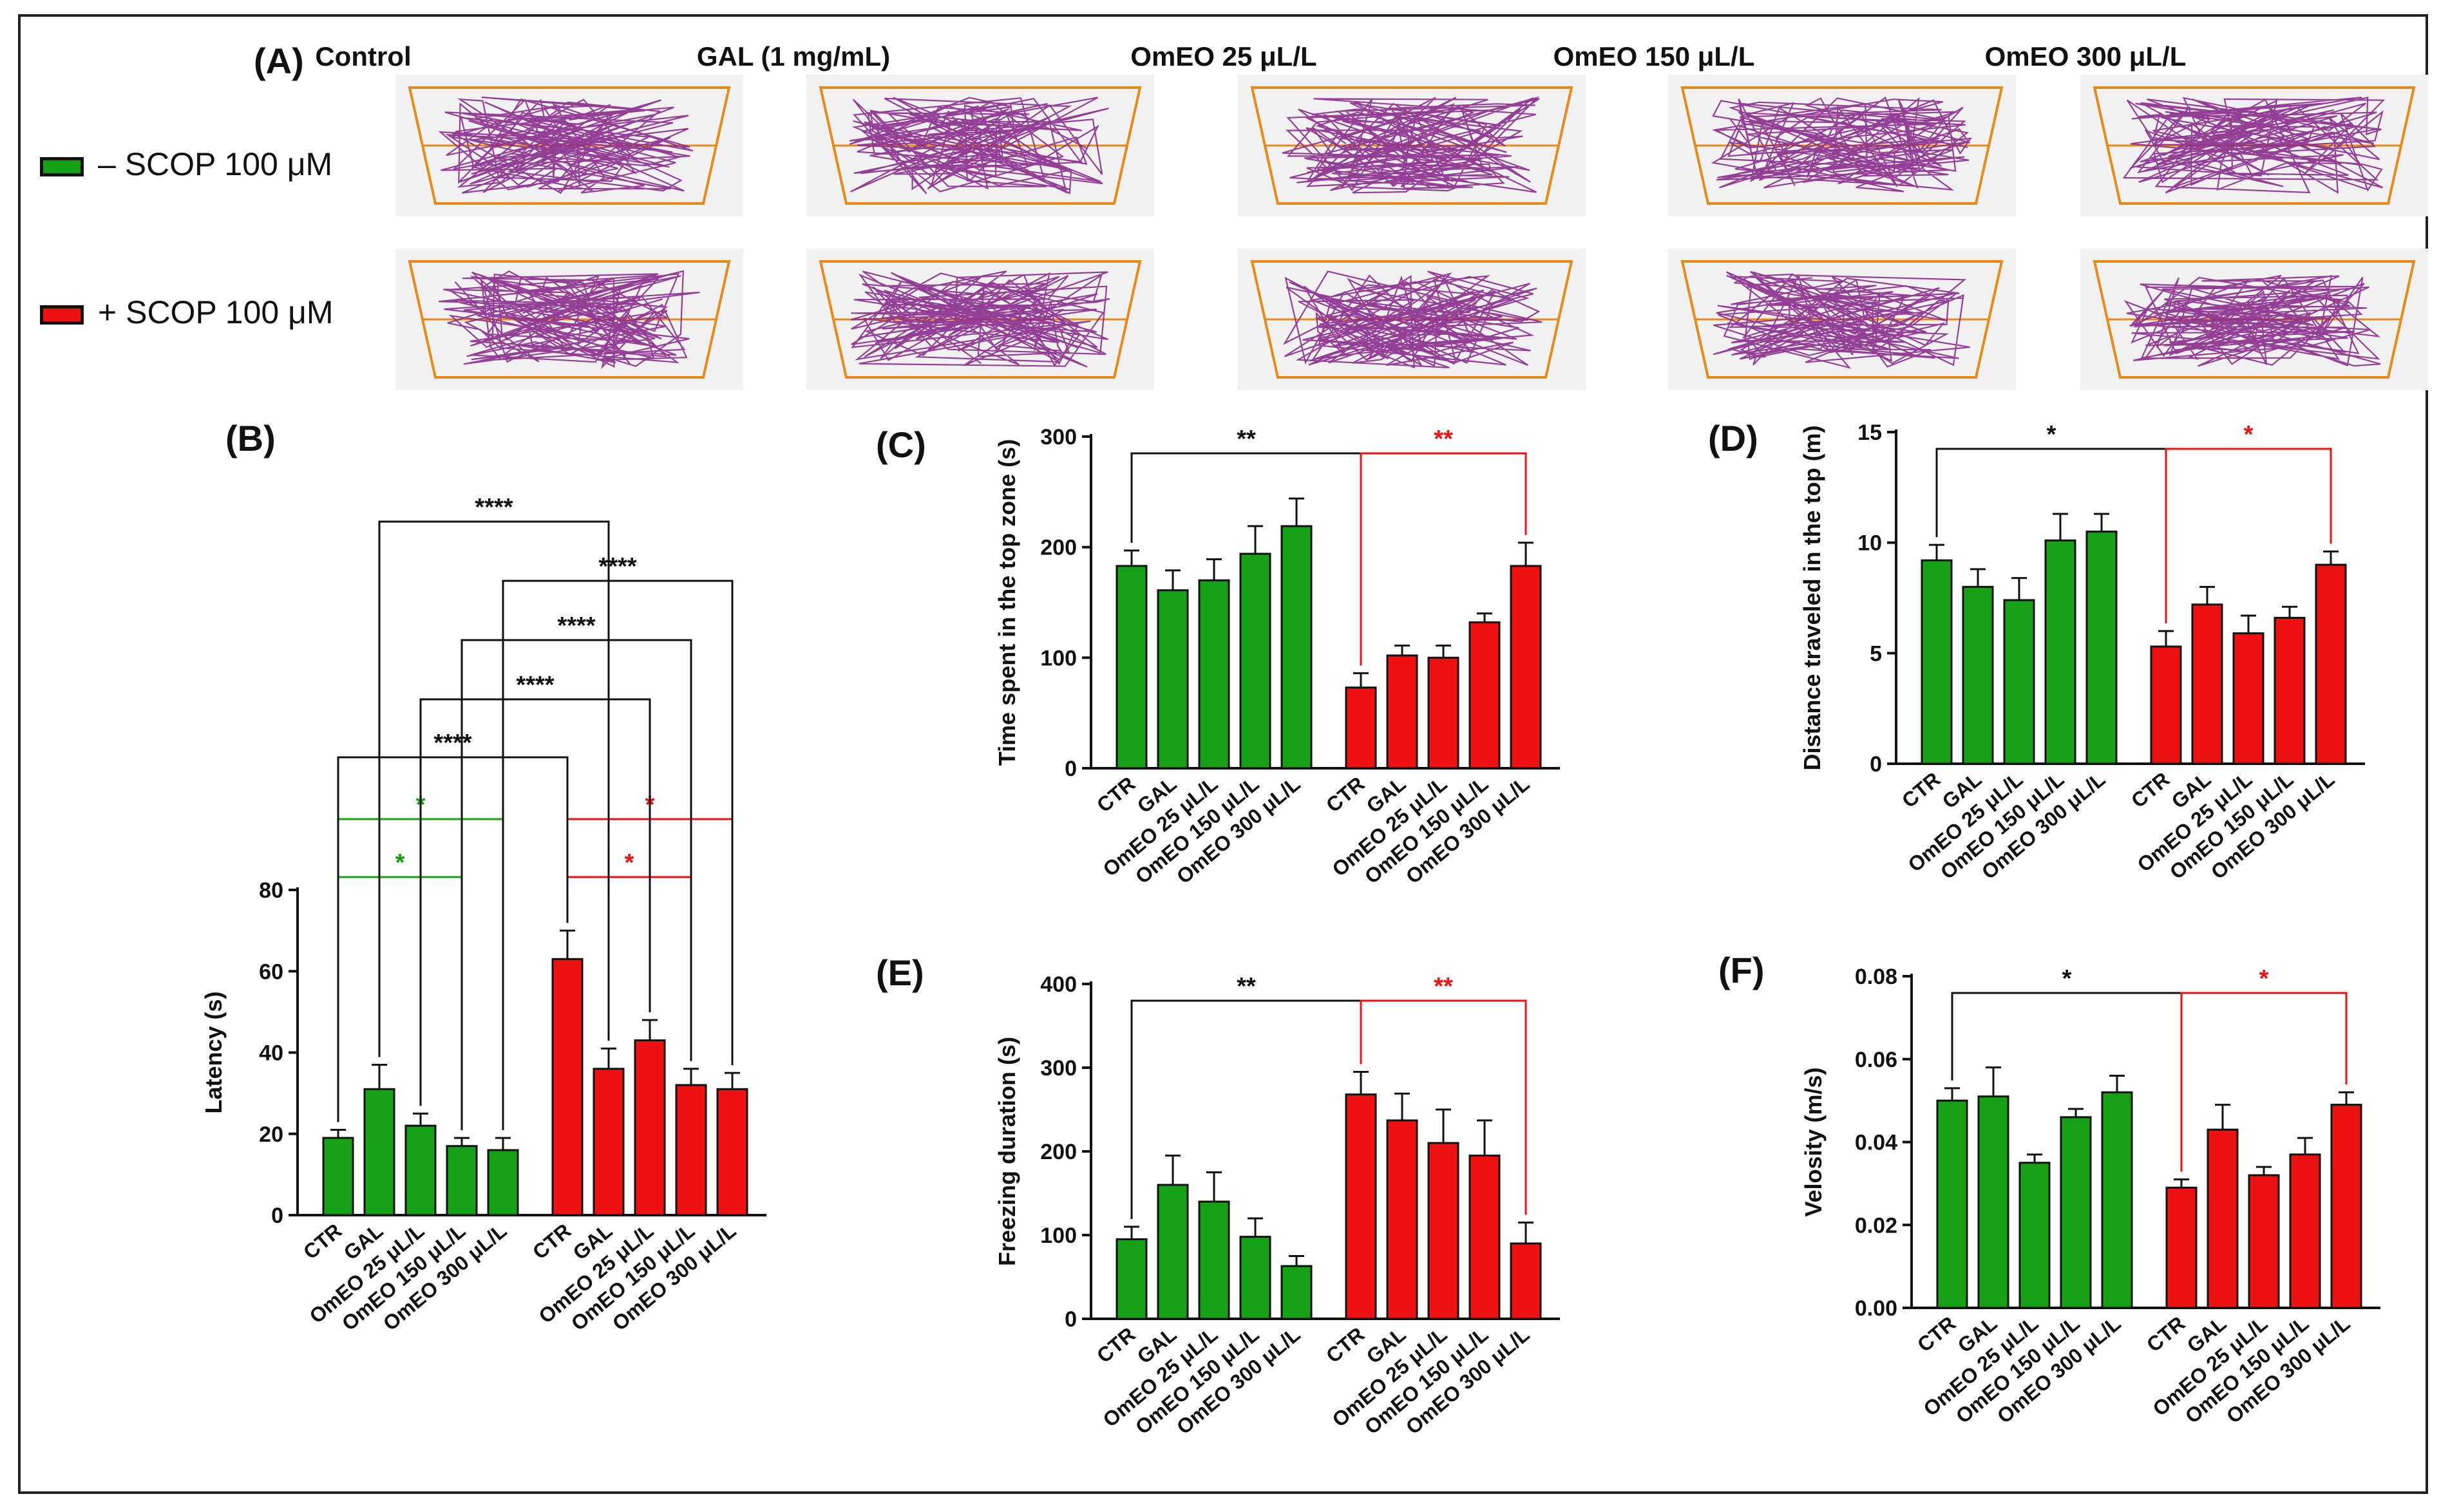 The width and height of the screenshot is (2450, 1512). What do you see at coordinates (279, 61) in the screenshot?
I see `panel-label-a: (A)` at bounding box center [279, 61].